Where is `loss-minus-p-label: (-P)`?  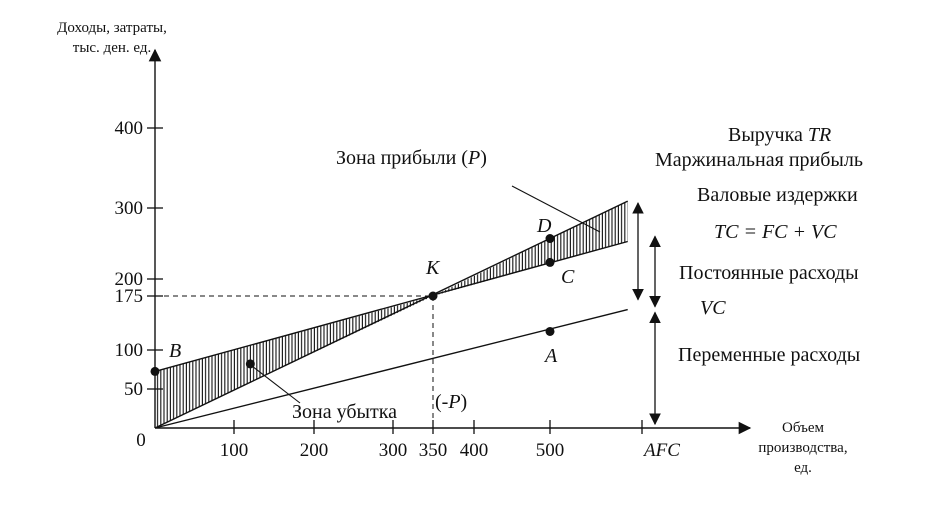
loss-minus-p-label: (-P) is located at coordinates (451, 402).